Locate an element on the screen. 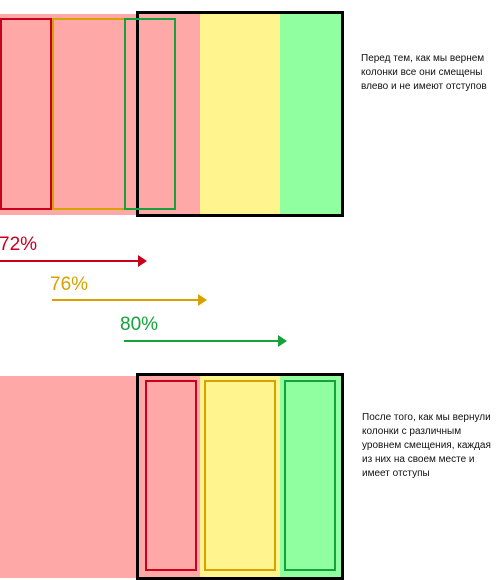  container-frame-before is located at coordinates (240, 114).